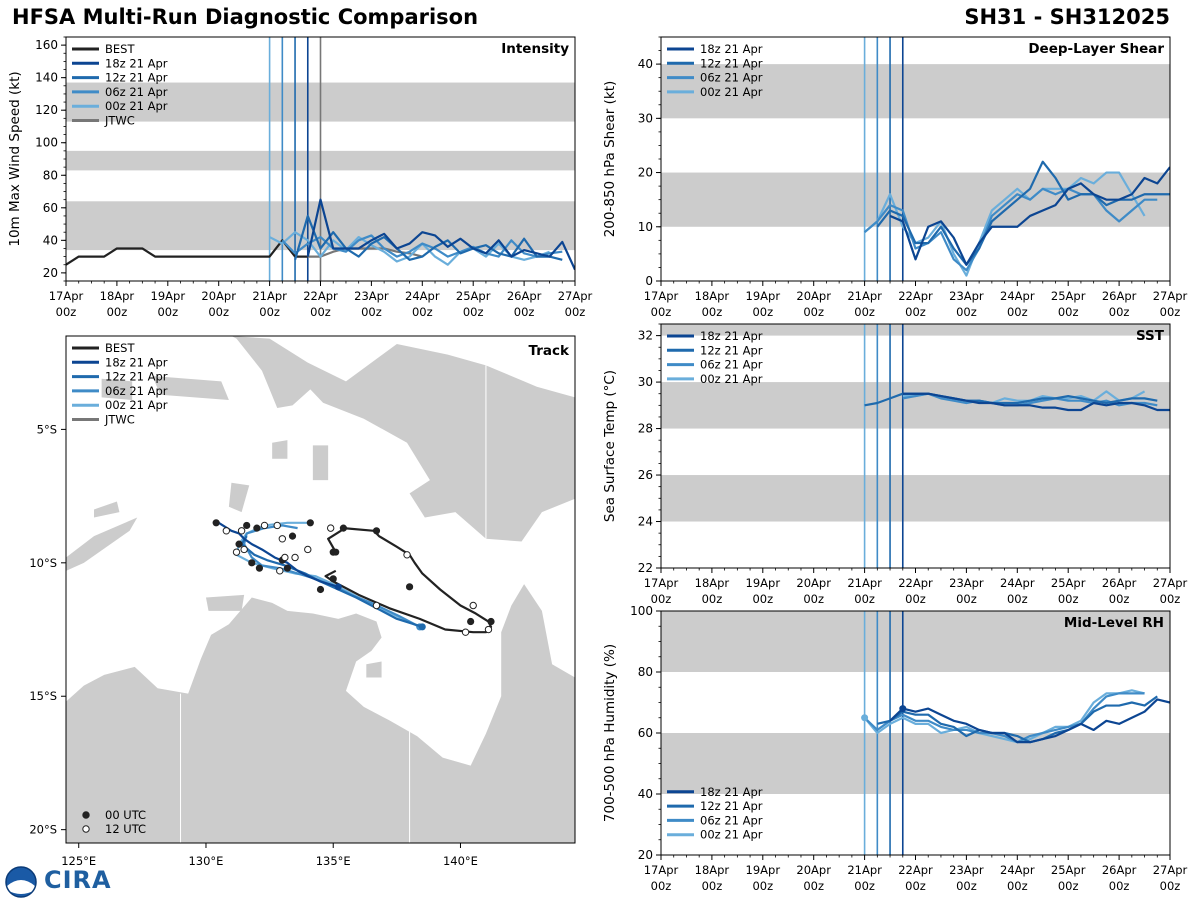  Describe the element at coordinates (320, 296) in the screenshot. I see `intensity-xtick-label: 22Apr` at that location.